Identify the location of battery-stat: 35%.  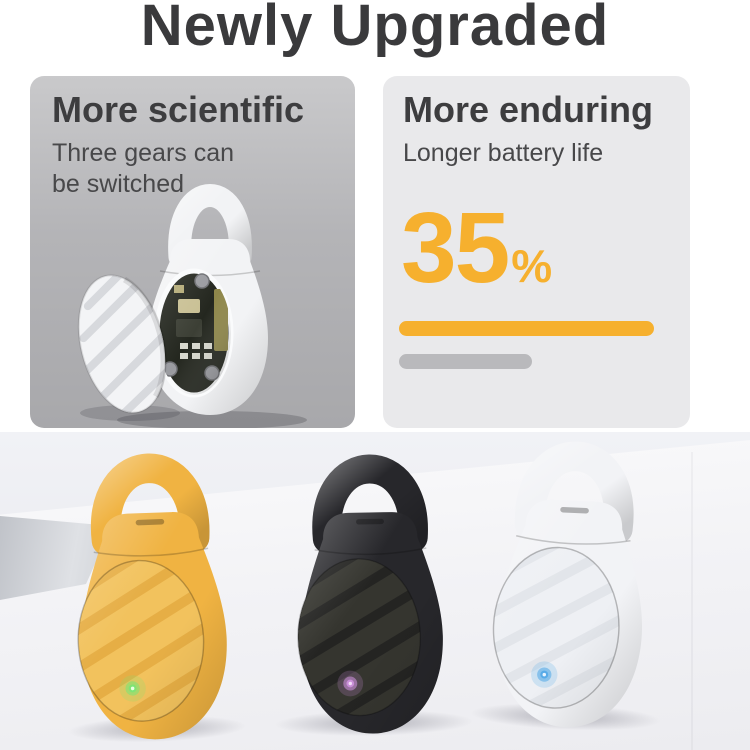
(476, 248).